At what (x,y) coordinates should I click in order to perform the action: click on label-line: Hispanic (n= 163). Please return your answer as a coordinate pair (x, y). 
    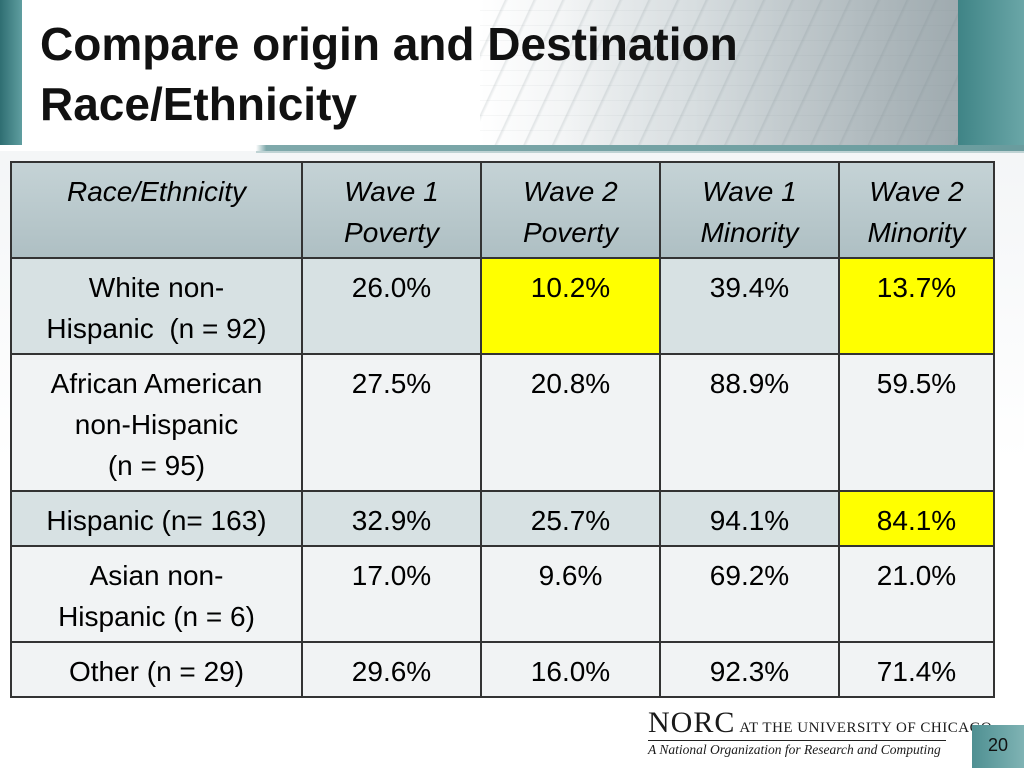
    Looking at the image, I should click on (156, 520).